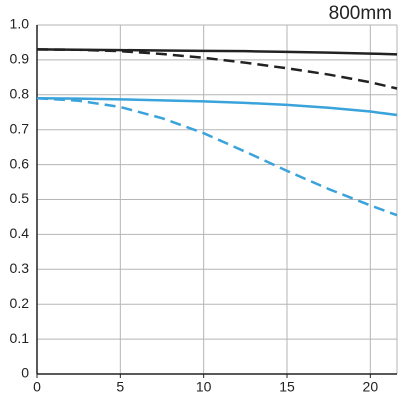 The image size is (413, 413). Describe the element at coordinates (20, 163) in the screenshot. I see `y-tick-label: 0.6` at that location.